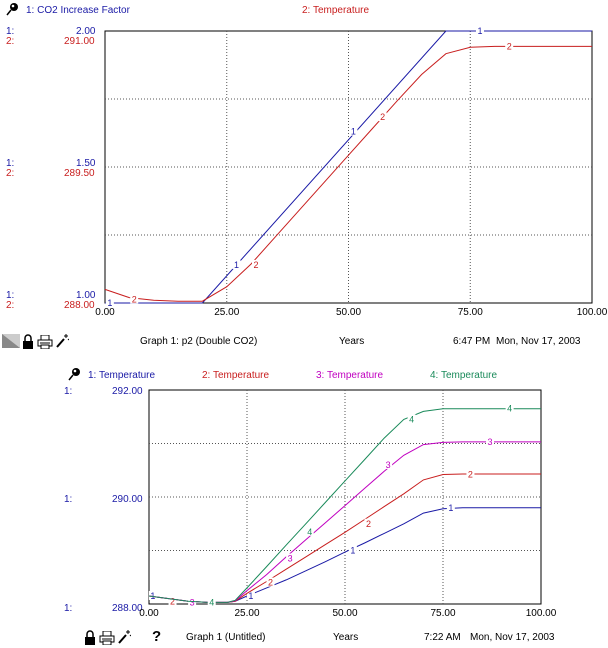 The height and width of the screenshot is (648, 608). Describe the element at coordinates (10, 305) in the screenshot. I see `axis-row-bot-label-2: 2:` at that location.